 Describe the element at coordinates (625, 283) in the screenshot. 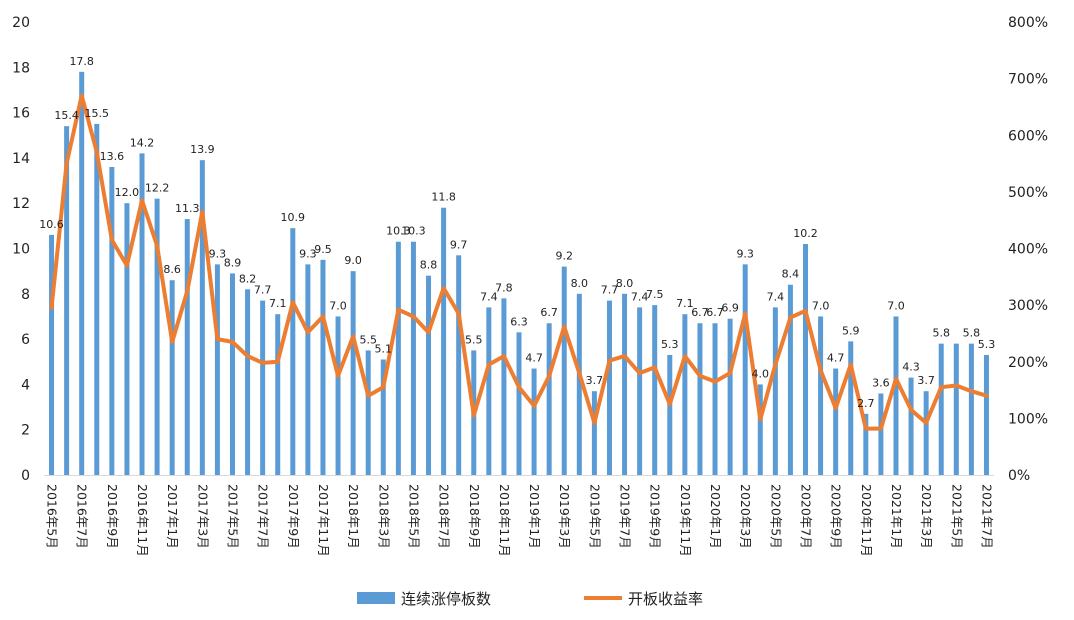

I see `data-label: 8.0` at that location.